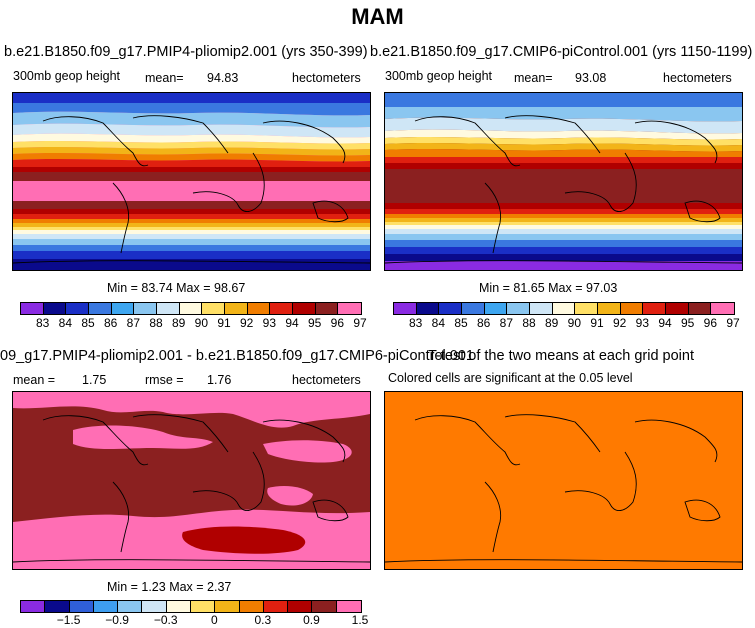 The image size is (755, 628). What do you see at coordinates (165, 620) in the screenshot?
I see `colorbar-tick-label: −0.3` at bounding box center [165, 620].